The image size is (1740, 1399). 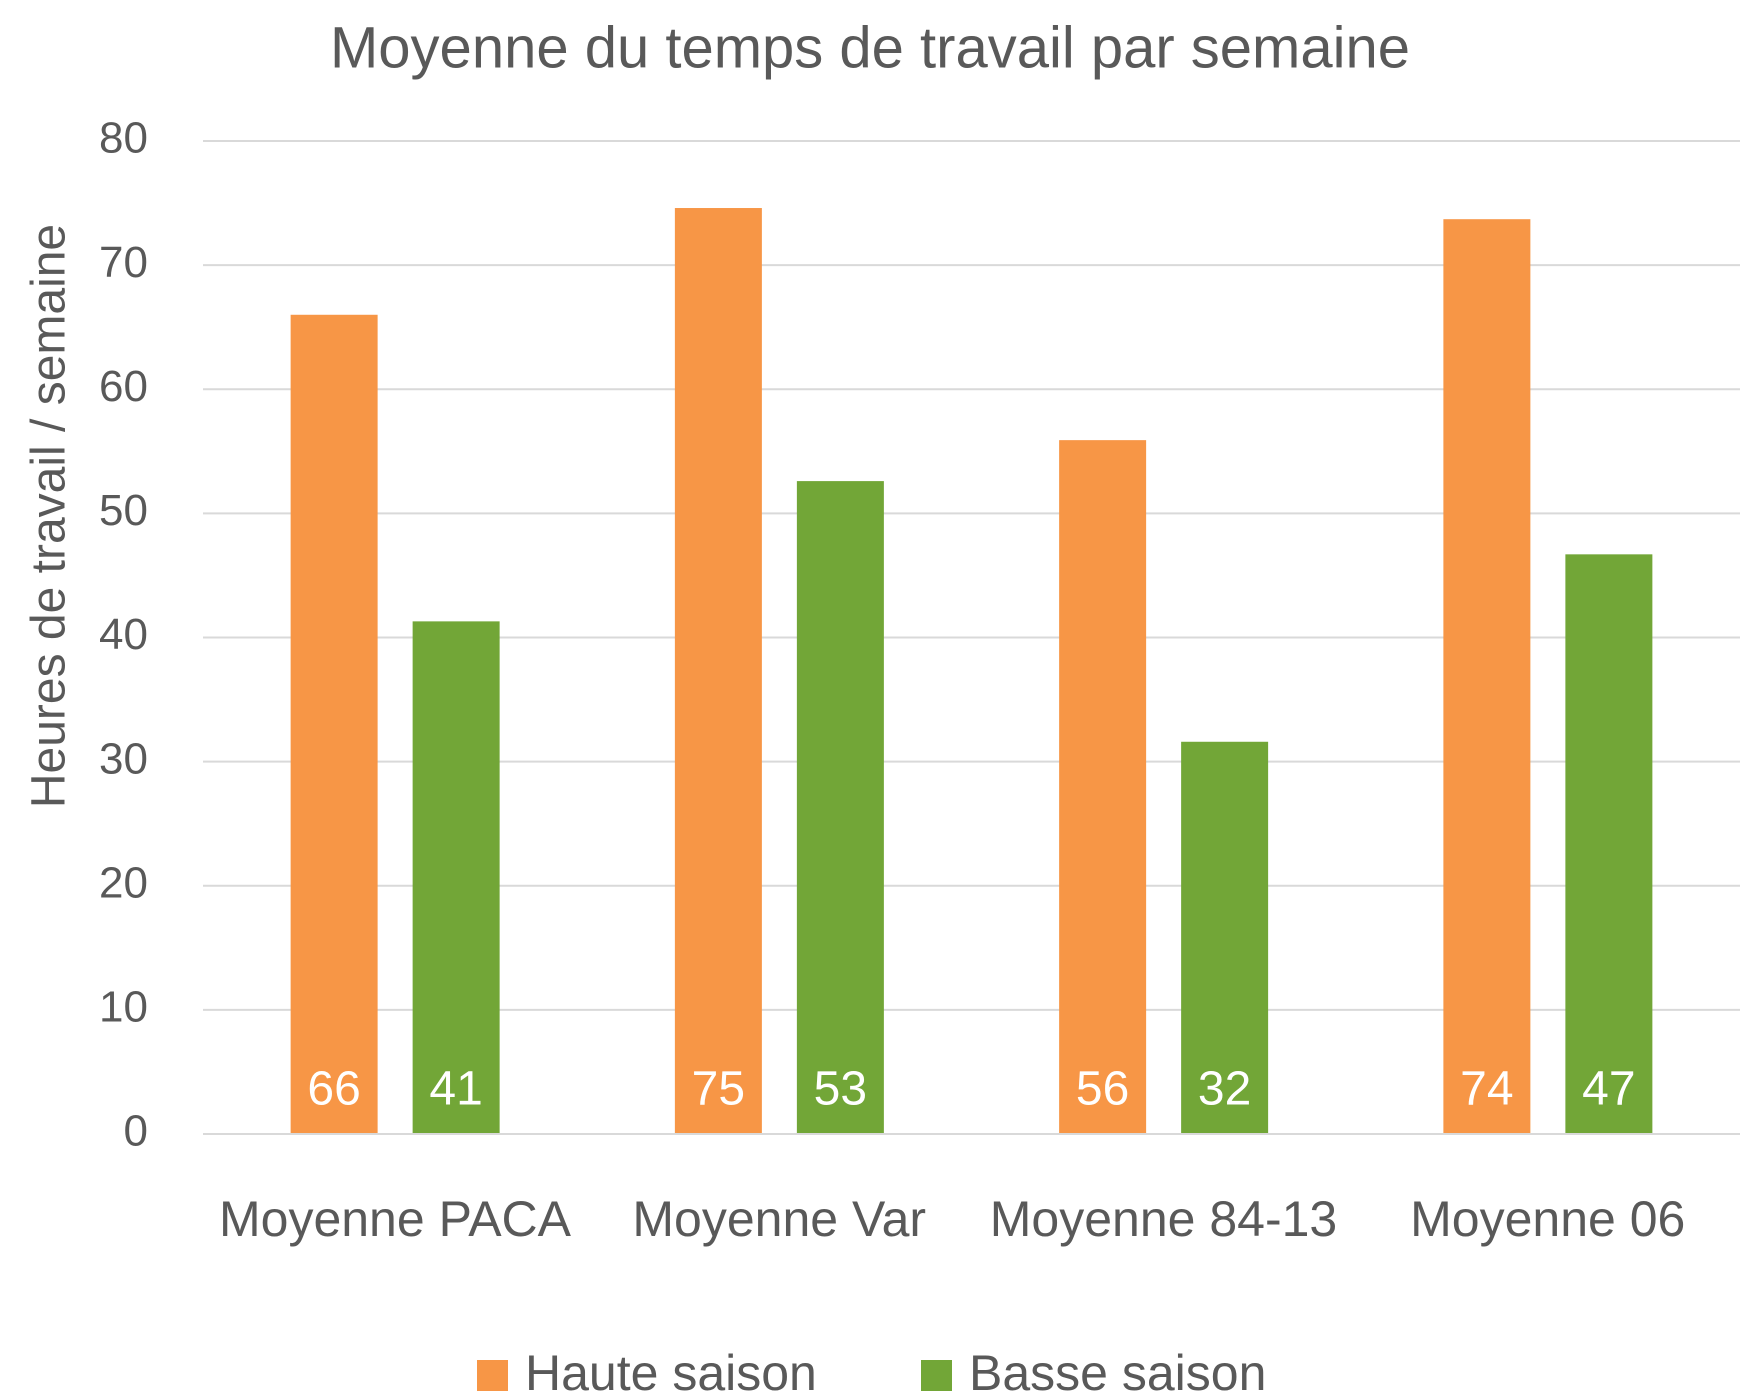 I want to click on data-label: 74, so click(x=1486, y=1089).